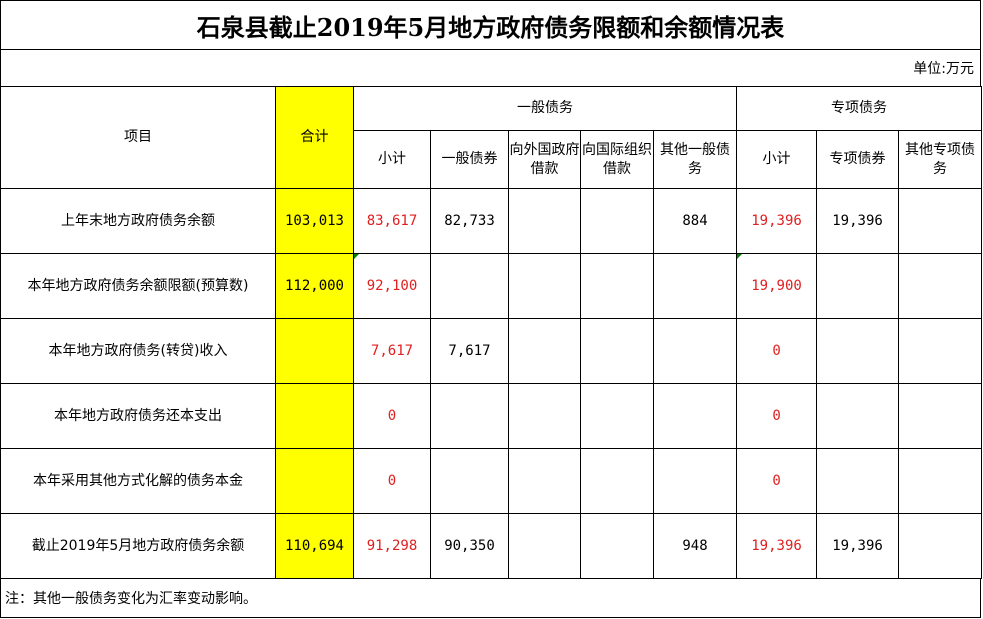 This screenshot has height=619, width=983. Describe the element at coordinates (392, 221) in the screenshot. I see `cell-general-subtotal: 83,617` at that location.